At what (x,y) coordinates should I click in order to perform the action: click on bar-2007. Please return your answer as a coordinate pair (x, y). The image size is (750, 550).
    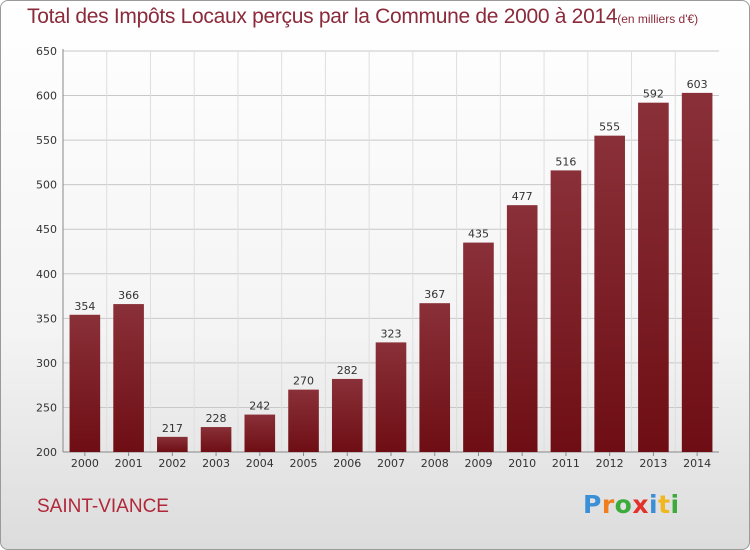
    Looking at the image, I should click on (391, 397).